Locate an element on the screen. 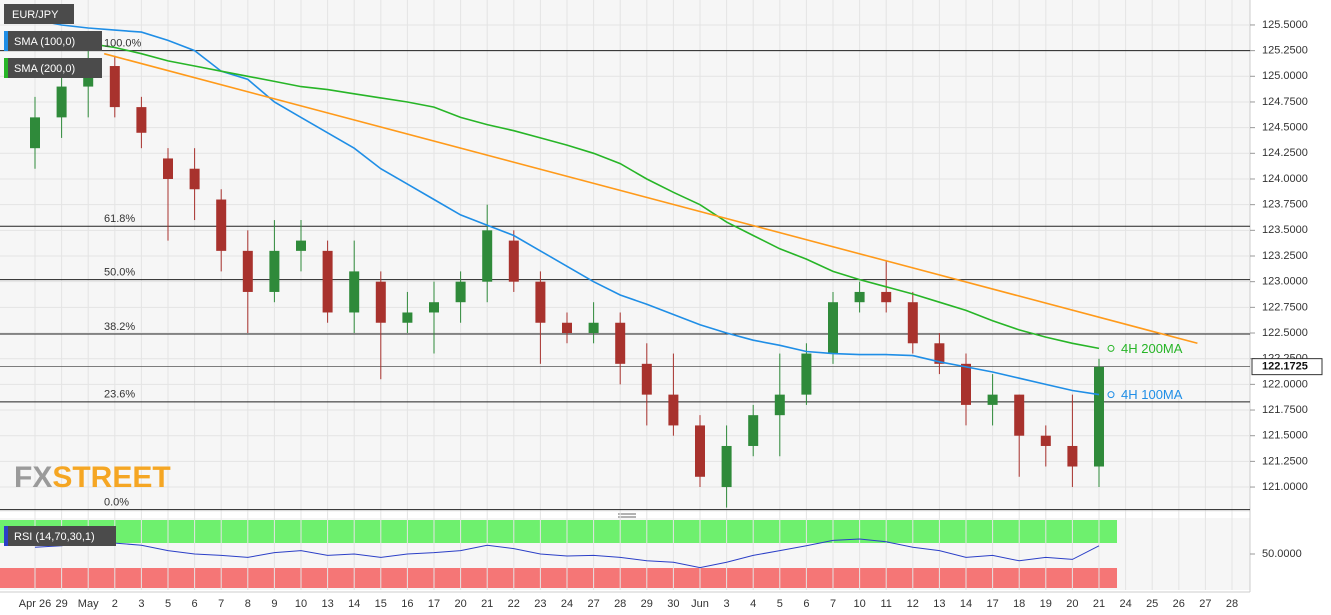  indicator-name: RSI (14,70,30,1) is located at coordinates (54, 537).